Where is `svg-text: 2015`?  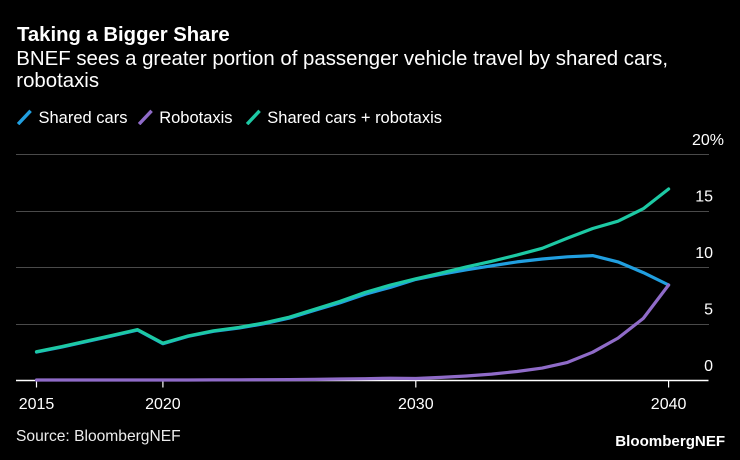 svg-text: 2015 is located at coordinates (37, 404).